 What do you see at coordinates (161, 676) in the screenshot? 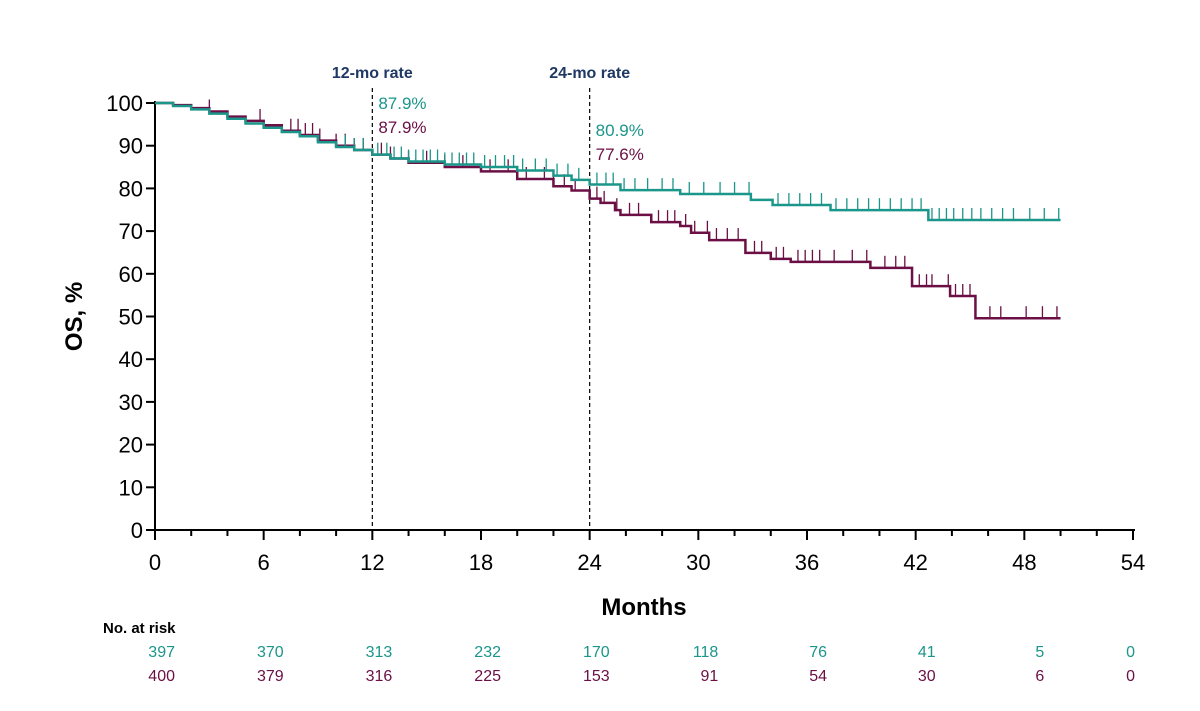
I see `at-risk-value: 400` at bounding box center [161, 676].